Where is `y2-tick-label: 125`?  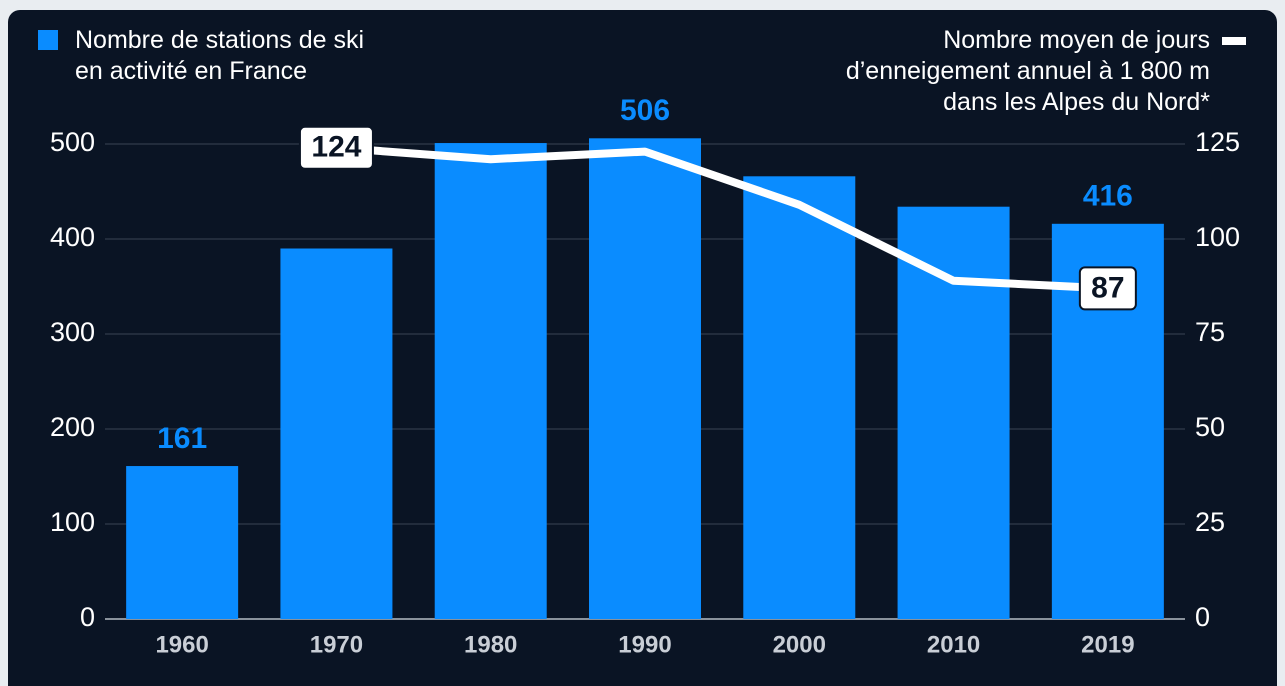 y2-tick-label: 125 is located at coordinates (1217, 142).